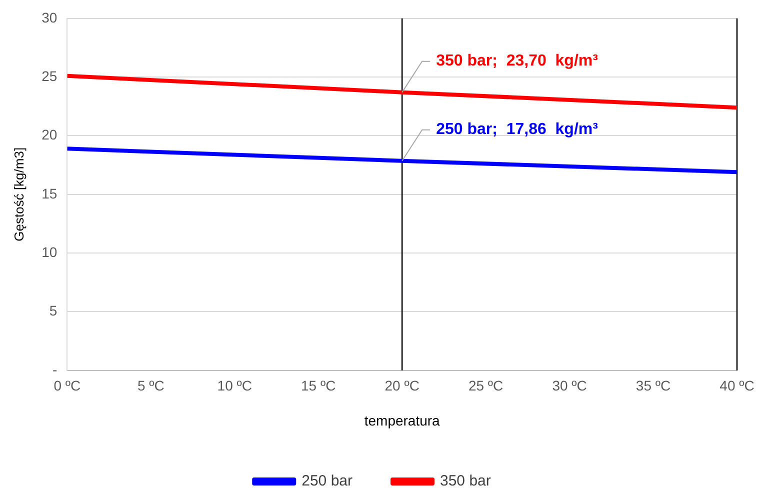 This screenshot has height=499, width=763. I want to click on x-tick-label: 30 ºC, so click(569, 386).